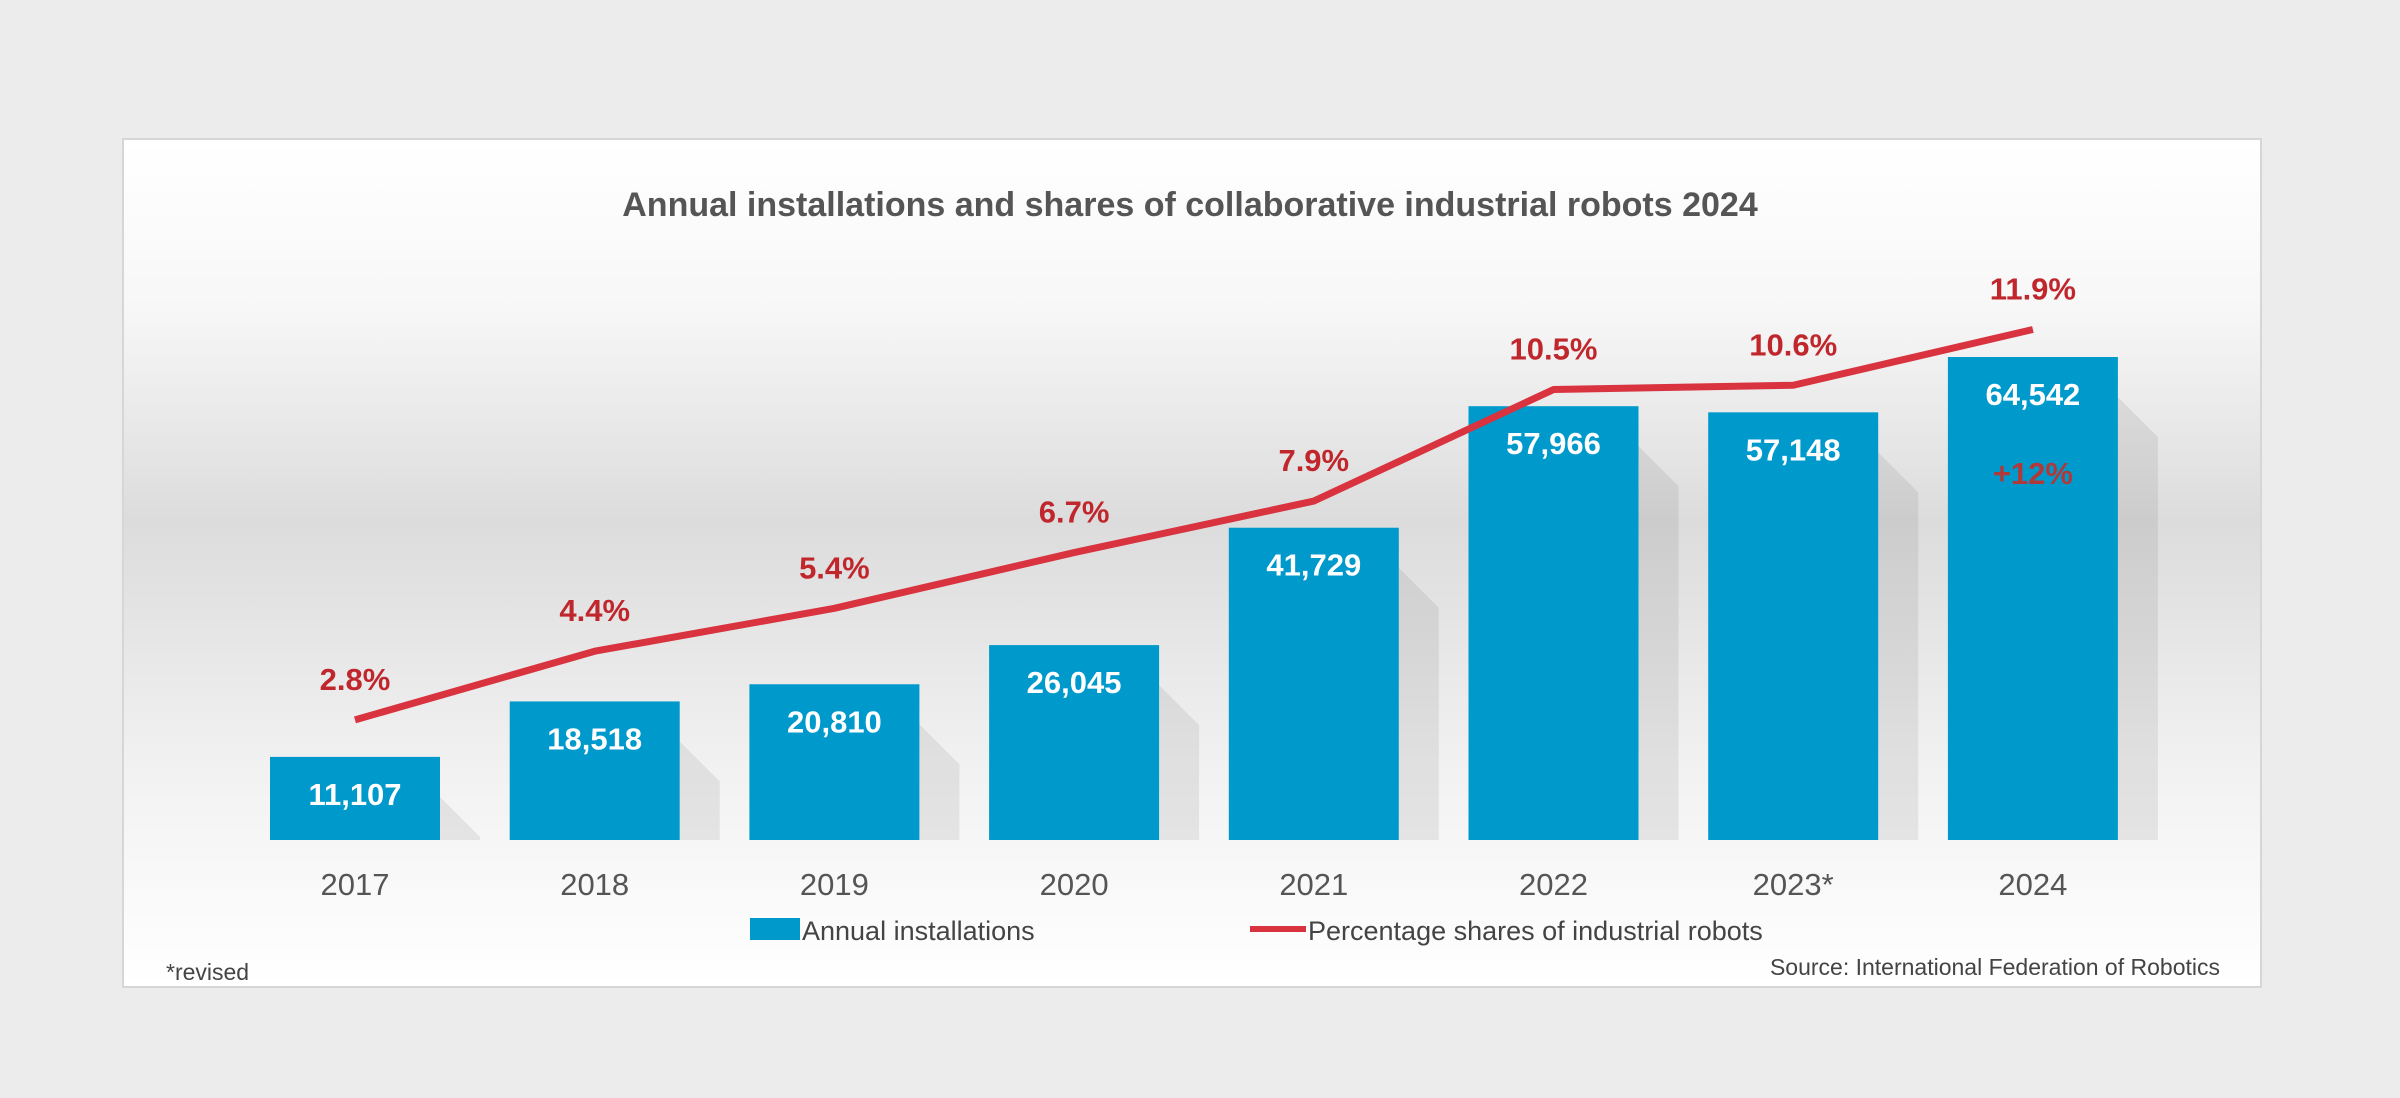  I want to click on bar-2019, so click(834, 762).